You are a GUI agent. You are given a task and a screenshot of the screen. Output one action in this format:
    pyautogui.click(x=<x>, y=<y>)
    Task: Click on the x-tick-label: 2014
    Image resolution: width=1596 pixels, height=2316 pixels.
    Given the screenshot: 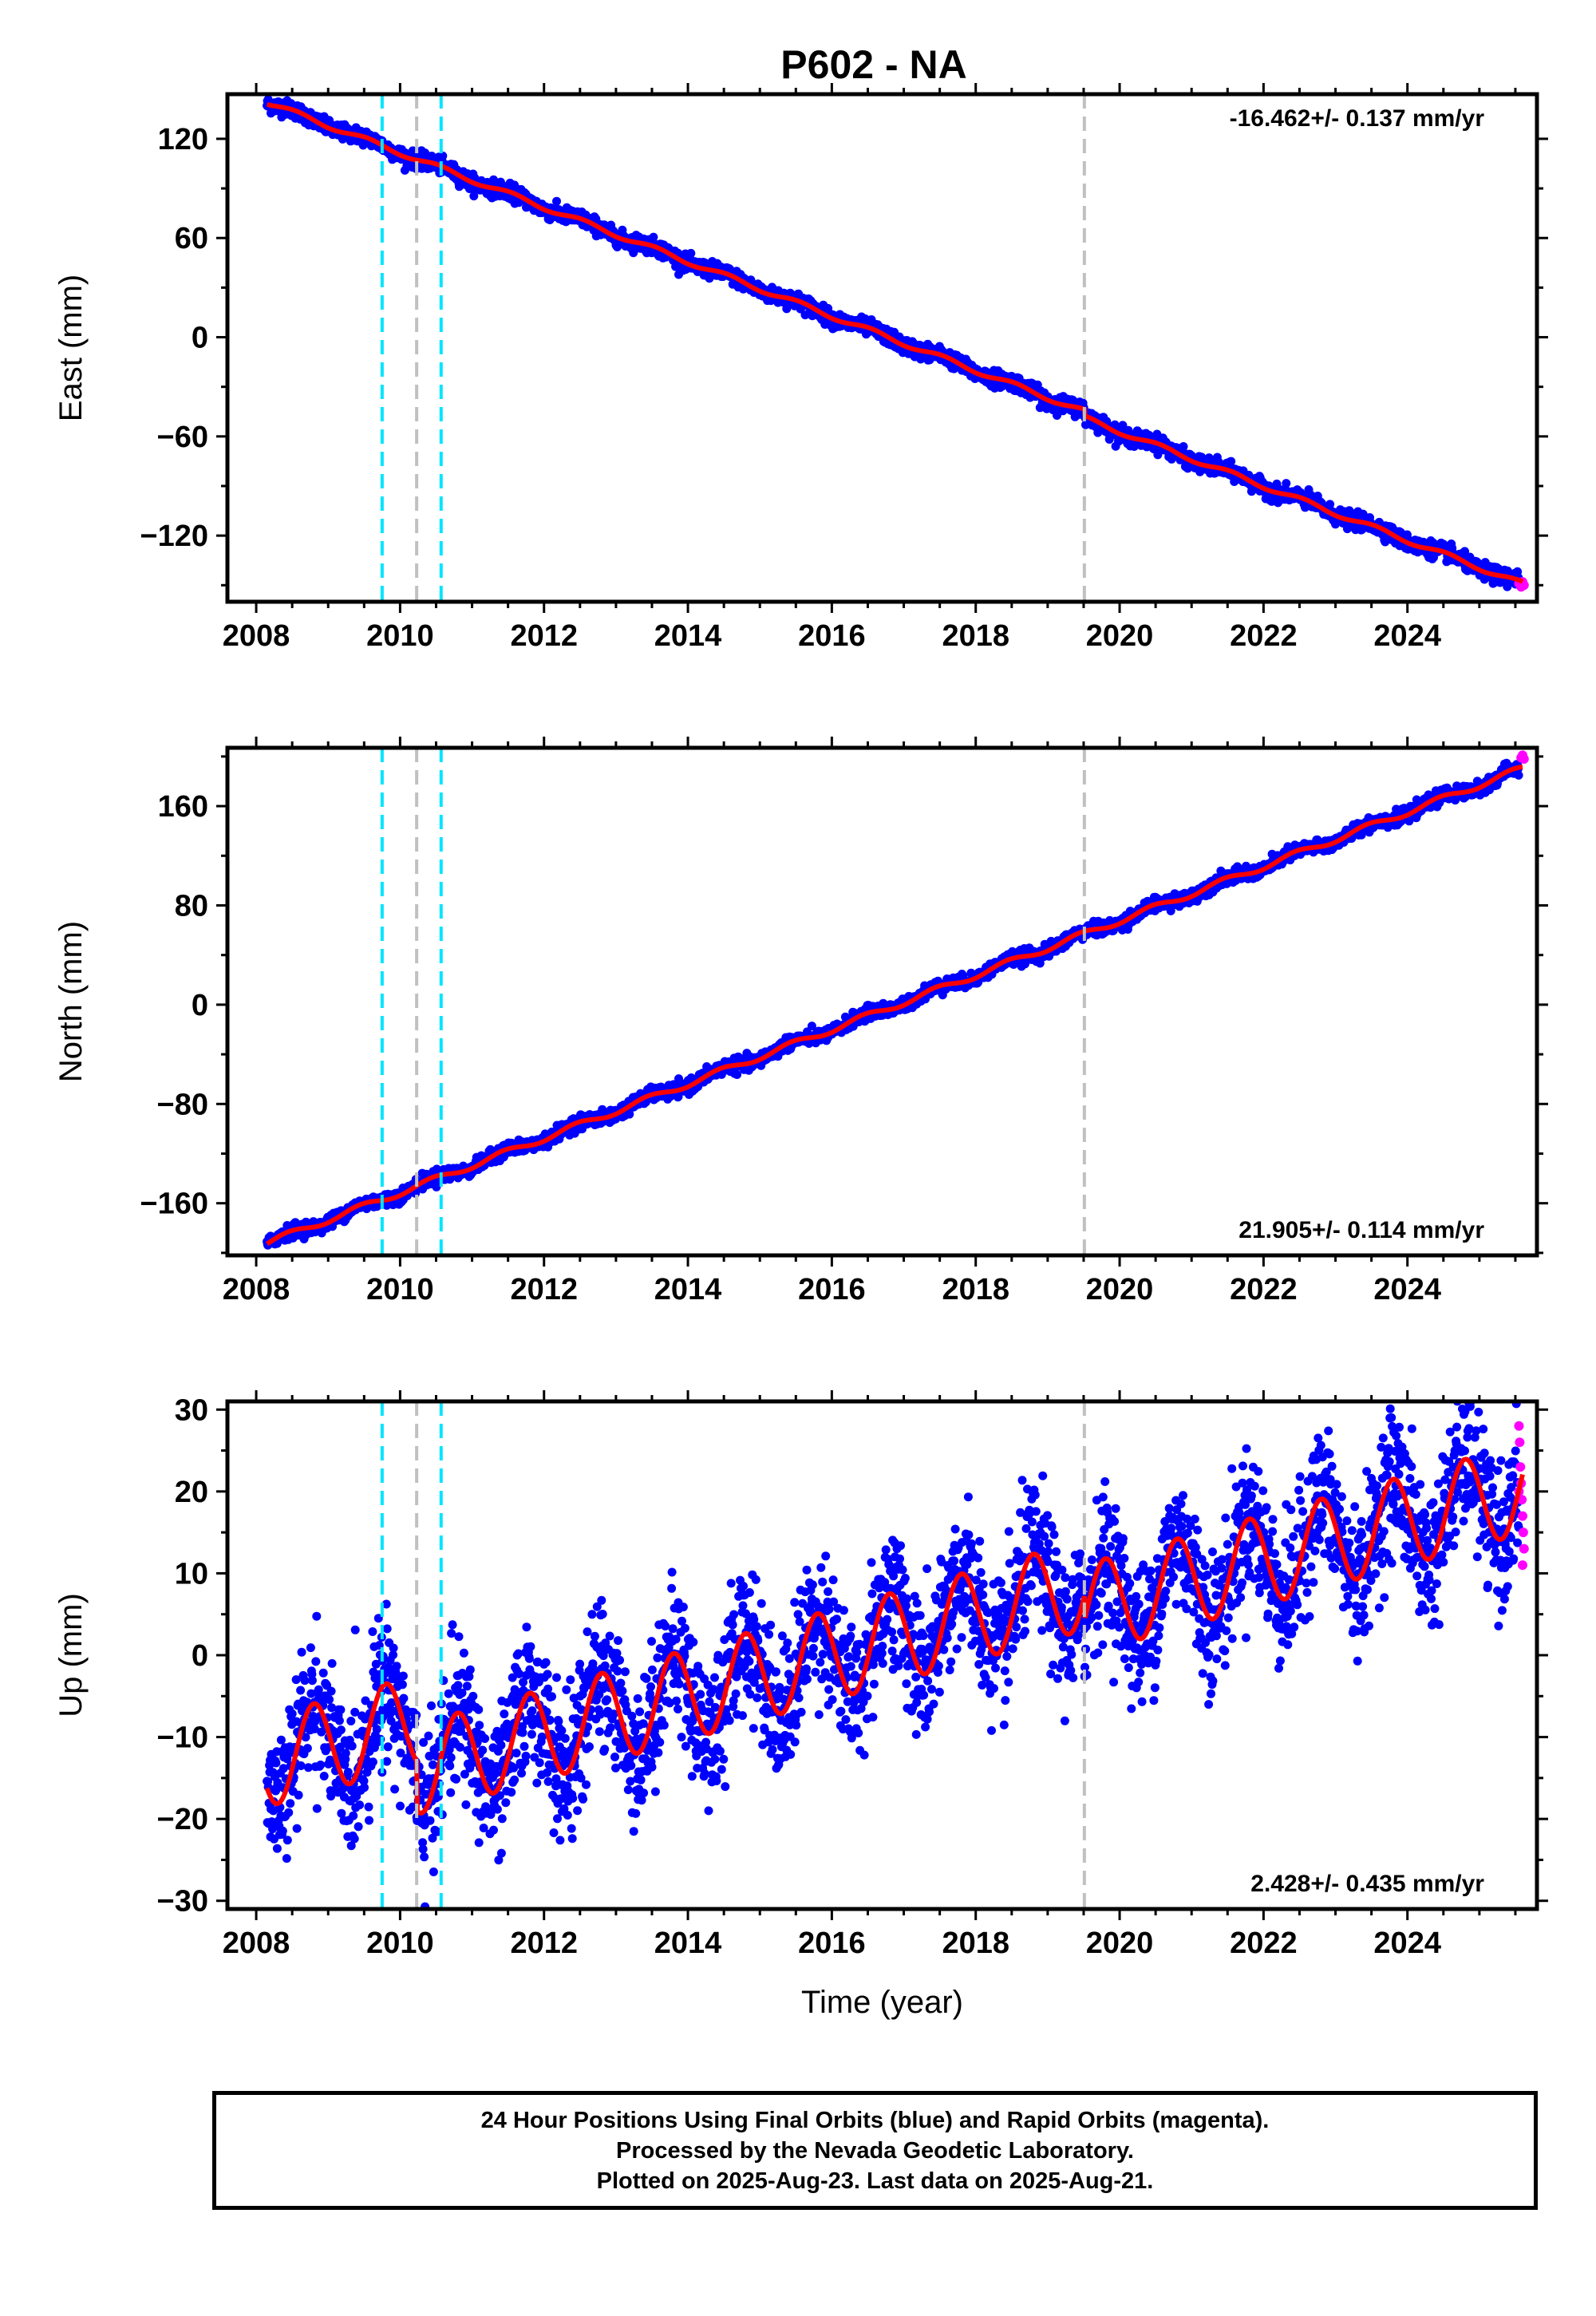 What is the action you would take?
    pyautogui.click(x=688, y=636)
    